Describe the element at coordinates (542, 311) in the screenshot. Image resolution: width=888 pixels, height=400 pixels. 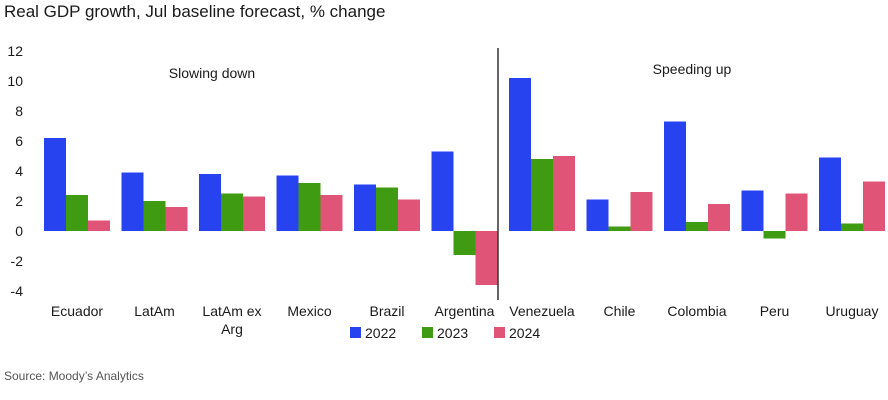
I see `x-category-label: Venezuela` at that location.